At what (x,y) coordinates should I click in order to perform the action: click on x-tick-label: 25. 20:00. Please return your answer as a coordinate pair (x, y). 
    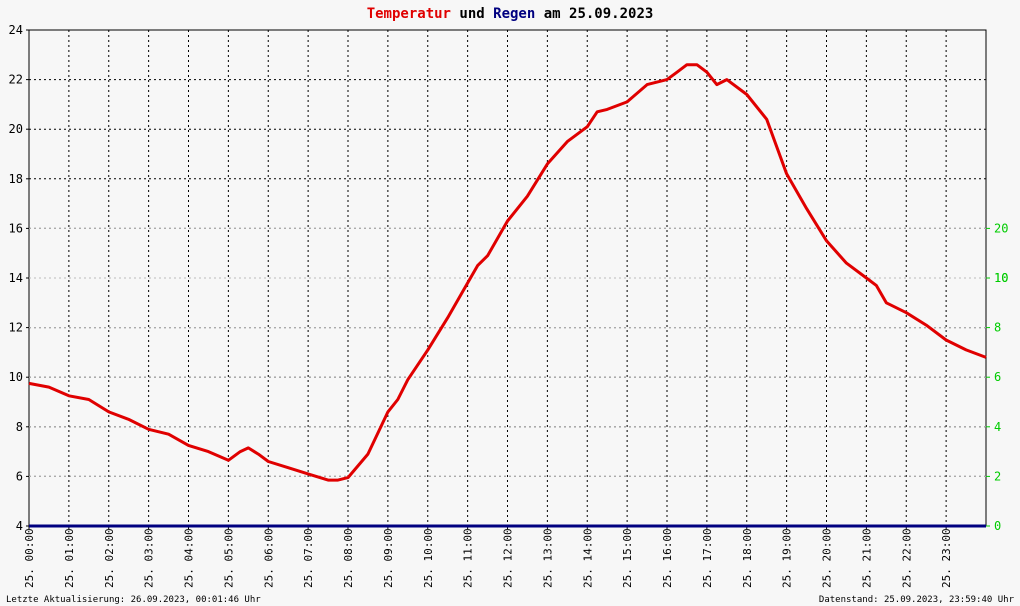
    Looking at the image, I should click on (827, 558).